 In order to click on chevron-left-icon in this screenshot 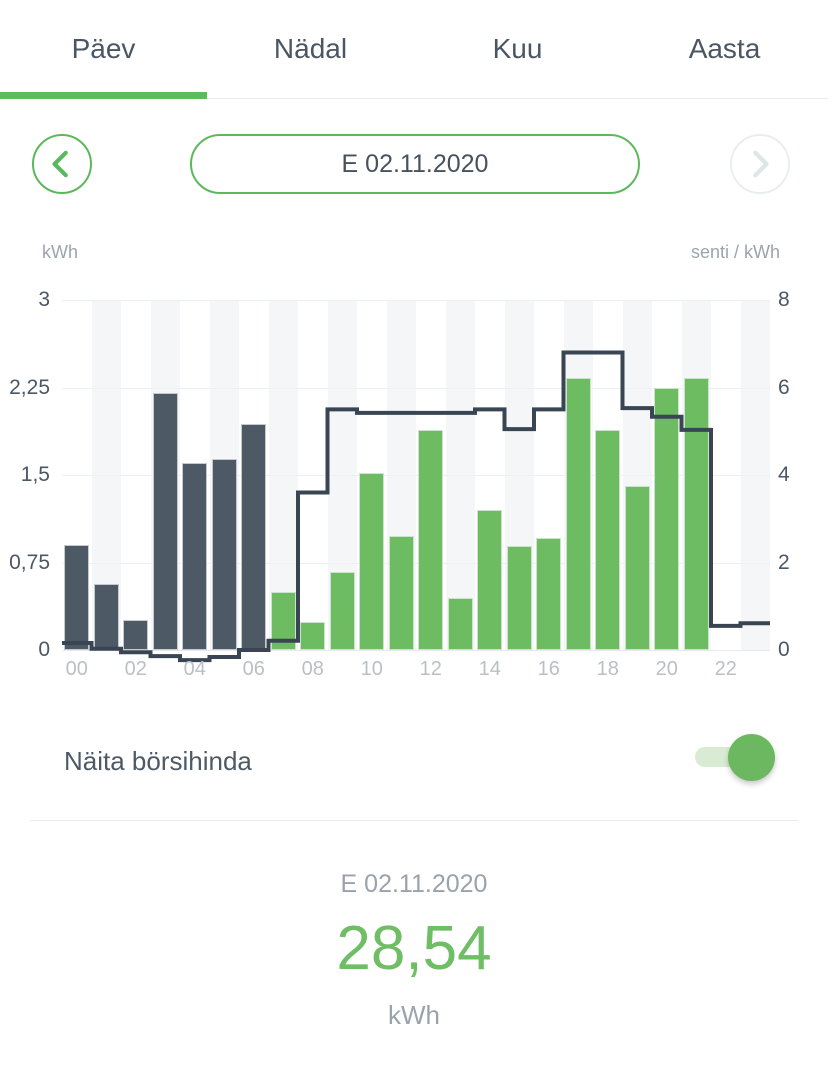, I will do `click(60, 164)`.